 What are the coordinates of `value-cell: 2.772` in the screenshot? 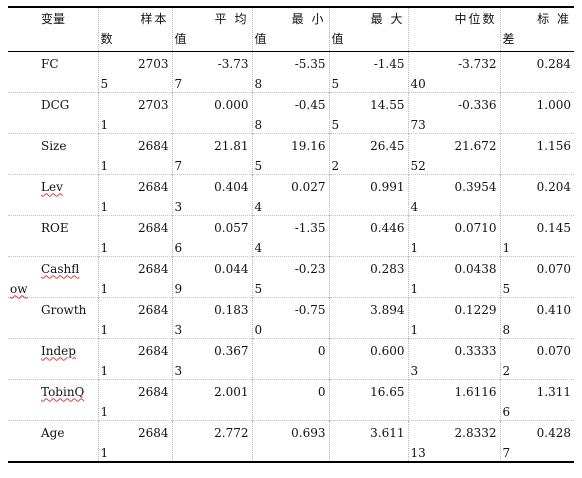 It's located at (211, 441).